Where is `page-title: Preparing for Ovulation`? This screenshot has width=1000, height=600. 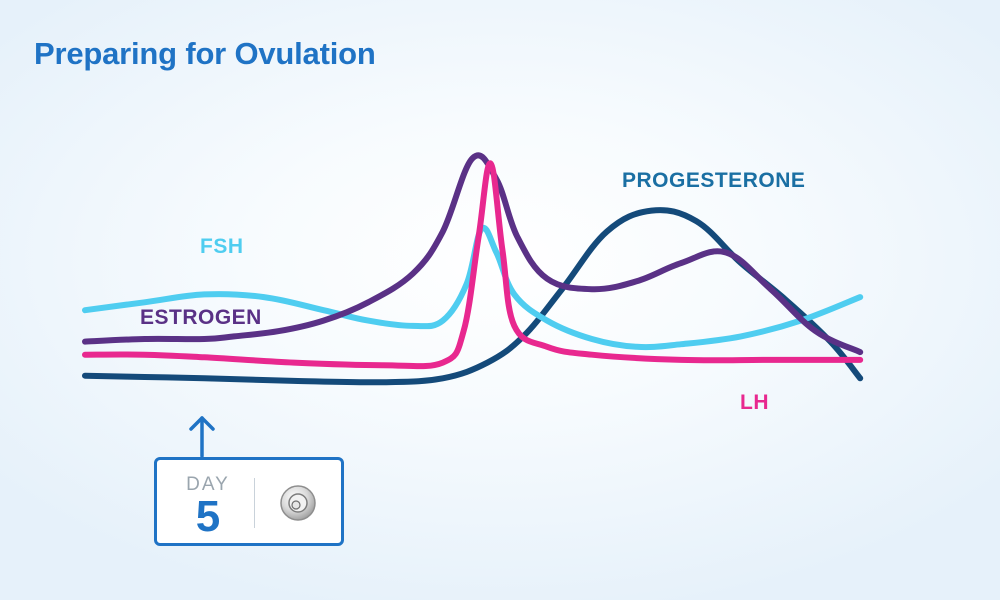
page-title: Preparing for Ovulation is located at coordinates (205, 53).